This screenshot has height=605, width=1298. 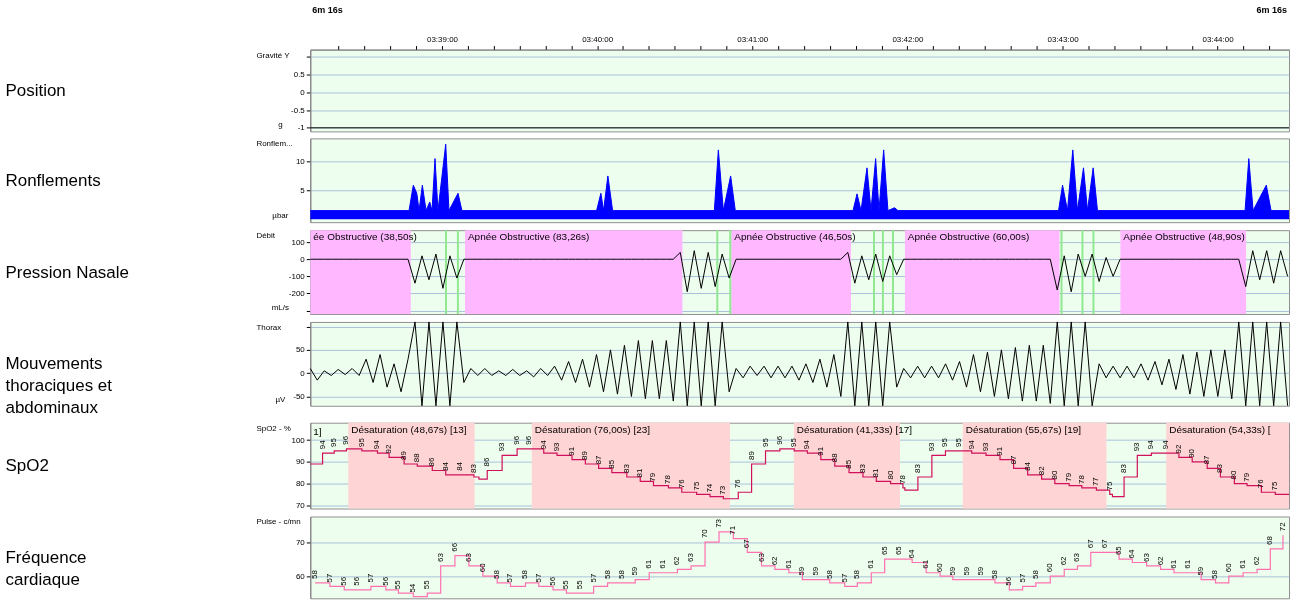 I want to click on text: µbar, so click(x=280, y=216).